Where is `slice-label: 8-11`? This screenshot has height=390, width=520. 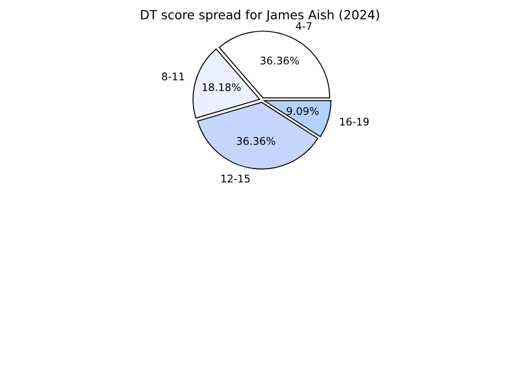
slice-label: 8-11 is located at coordinates (173, 76).